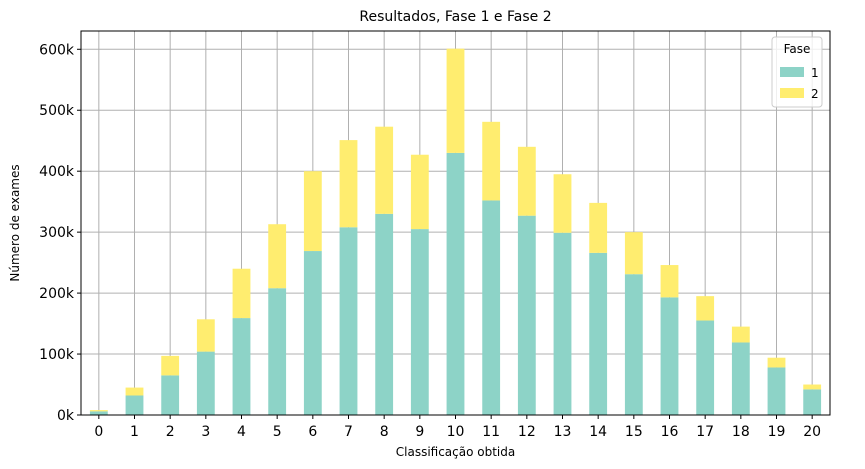 The image size is (865, 469). I want to click on x-tick-label-5: 5, so click(277, 432).